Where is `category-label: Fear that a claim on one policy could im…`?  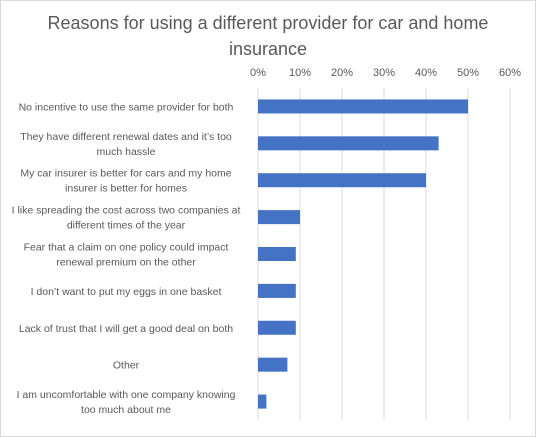 category-label: Fear that a claim on one policy could im… is located at coordinates (126, 248).